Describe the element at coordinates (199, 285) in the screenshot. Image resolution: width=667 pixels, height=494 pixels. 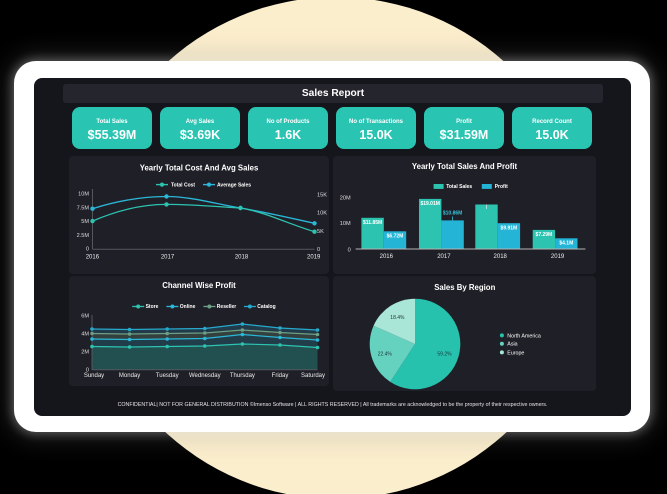
I see `svg-text: Channel Wise Profit` at that location.